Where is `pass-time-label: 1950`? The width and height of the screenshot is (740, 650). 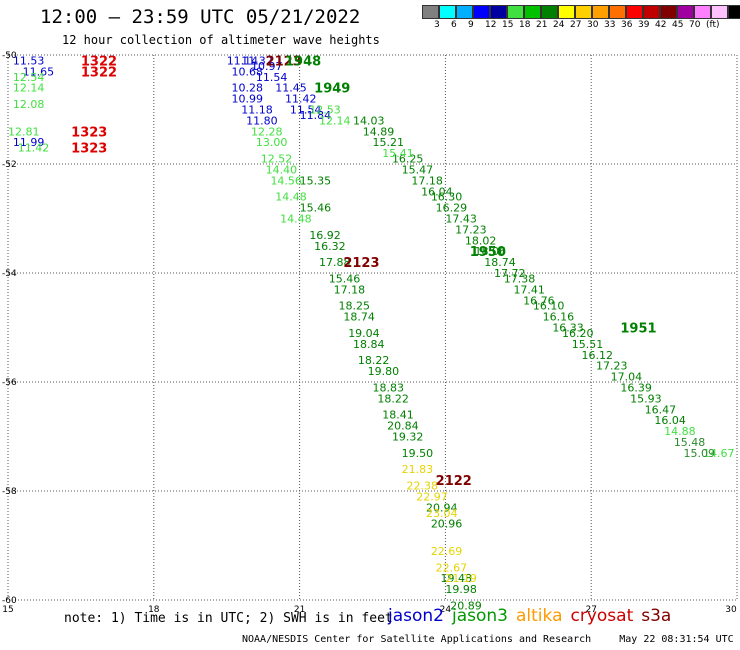
pass-time-label: 1950 is located at coordinates (488, 252).